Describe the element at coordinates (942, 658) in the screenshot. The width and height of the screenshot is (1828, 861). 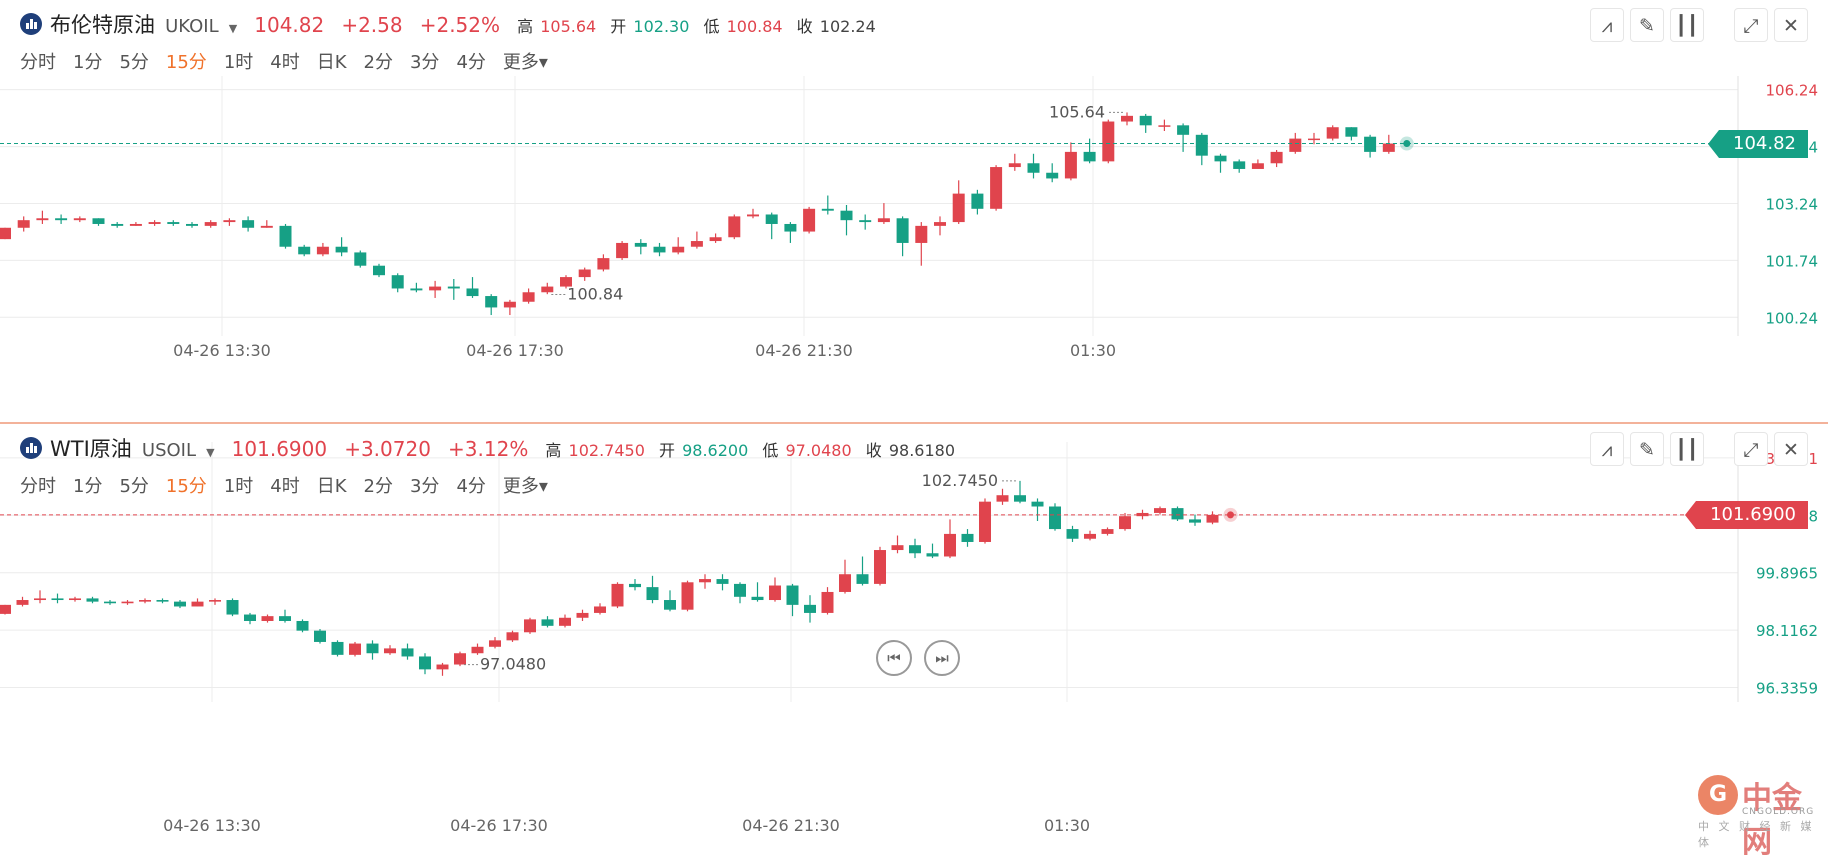
I see `next-button: ⏭` at that location.